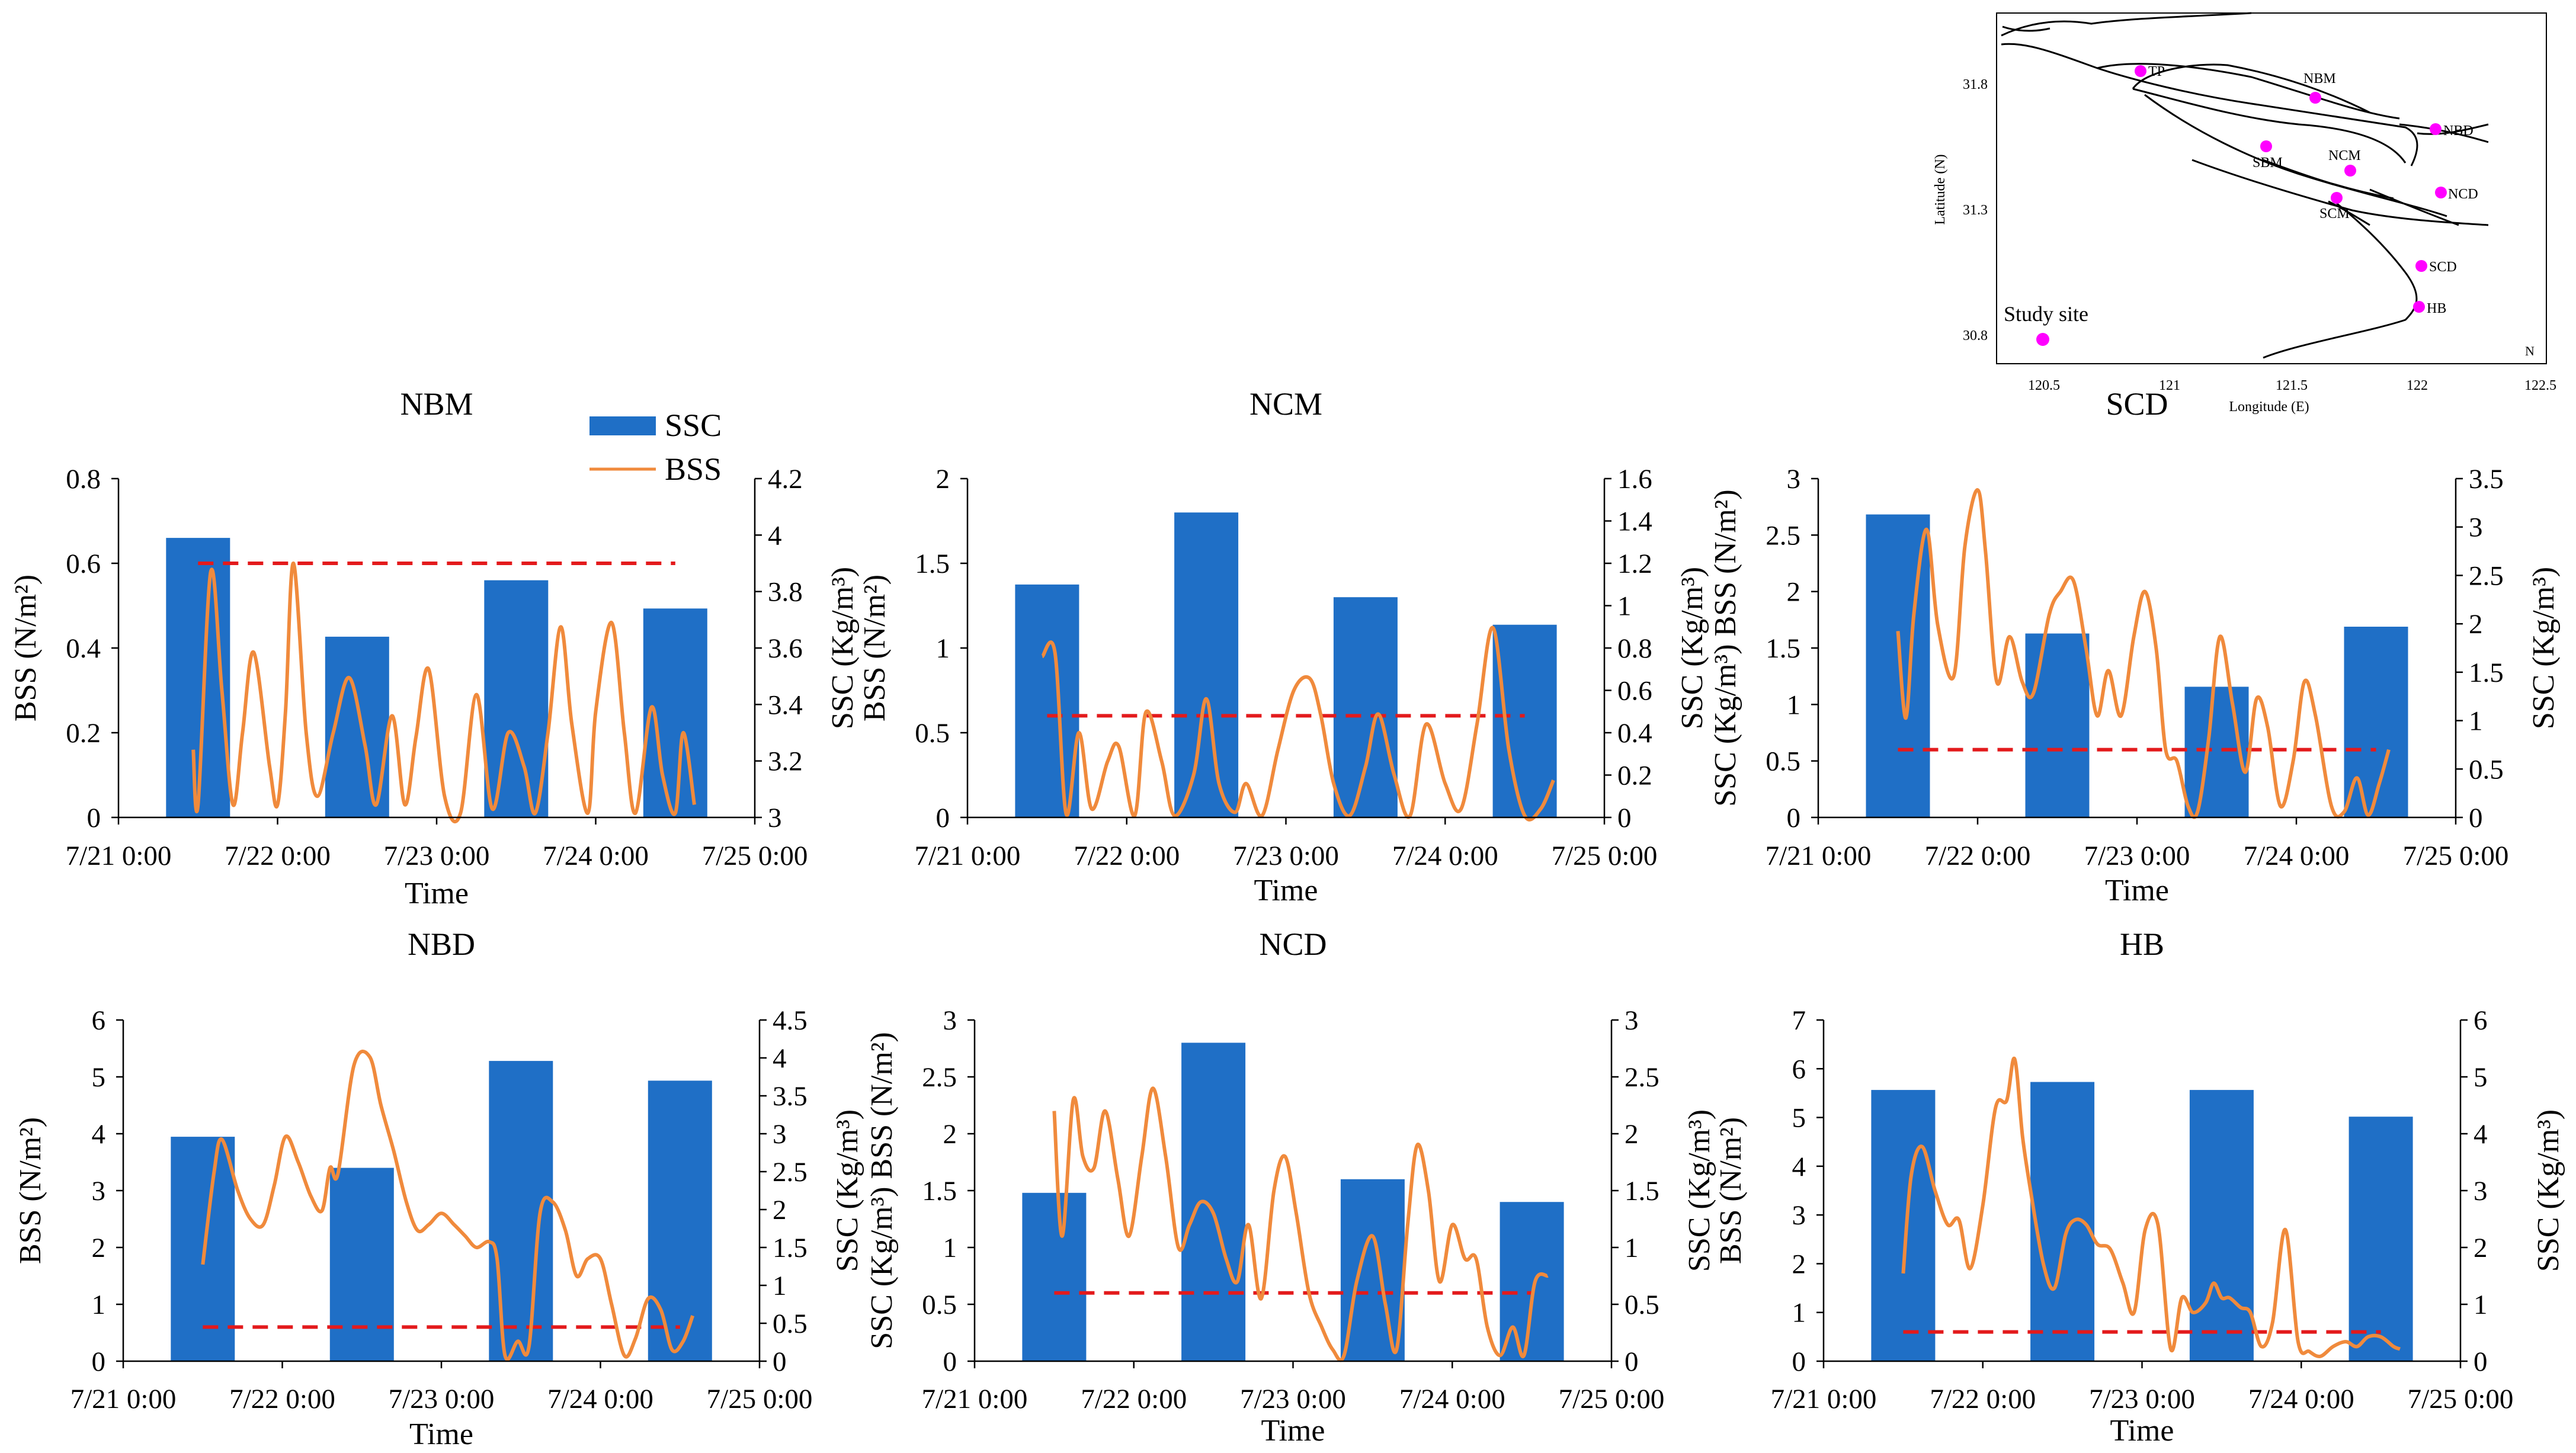 This screenshot has width=2576, height=1453. Describe the element at coordinates (83, 479) in the screenshot. I see `left-tick-label: 0.8` at that location.